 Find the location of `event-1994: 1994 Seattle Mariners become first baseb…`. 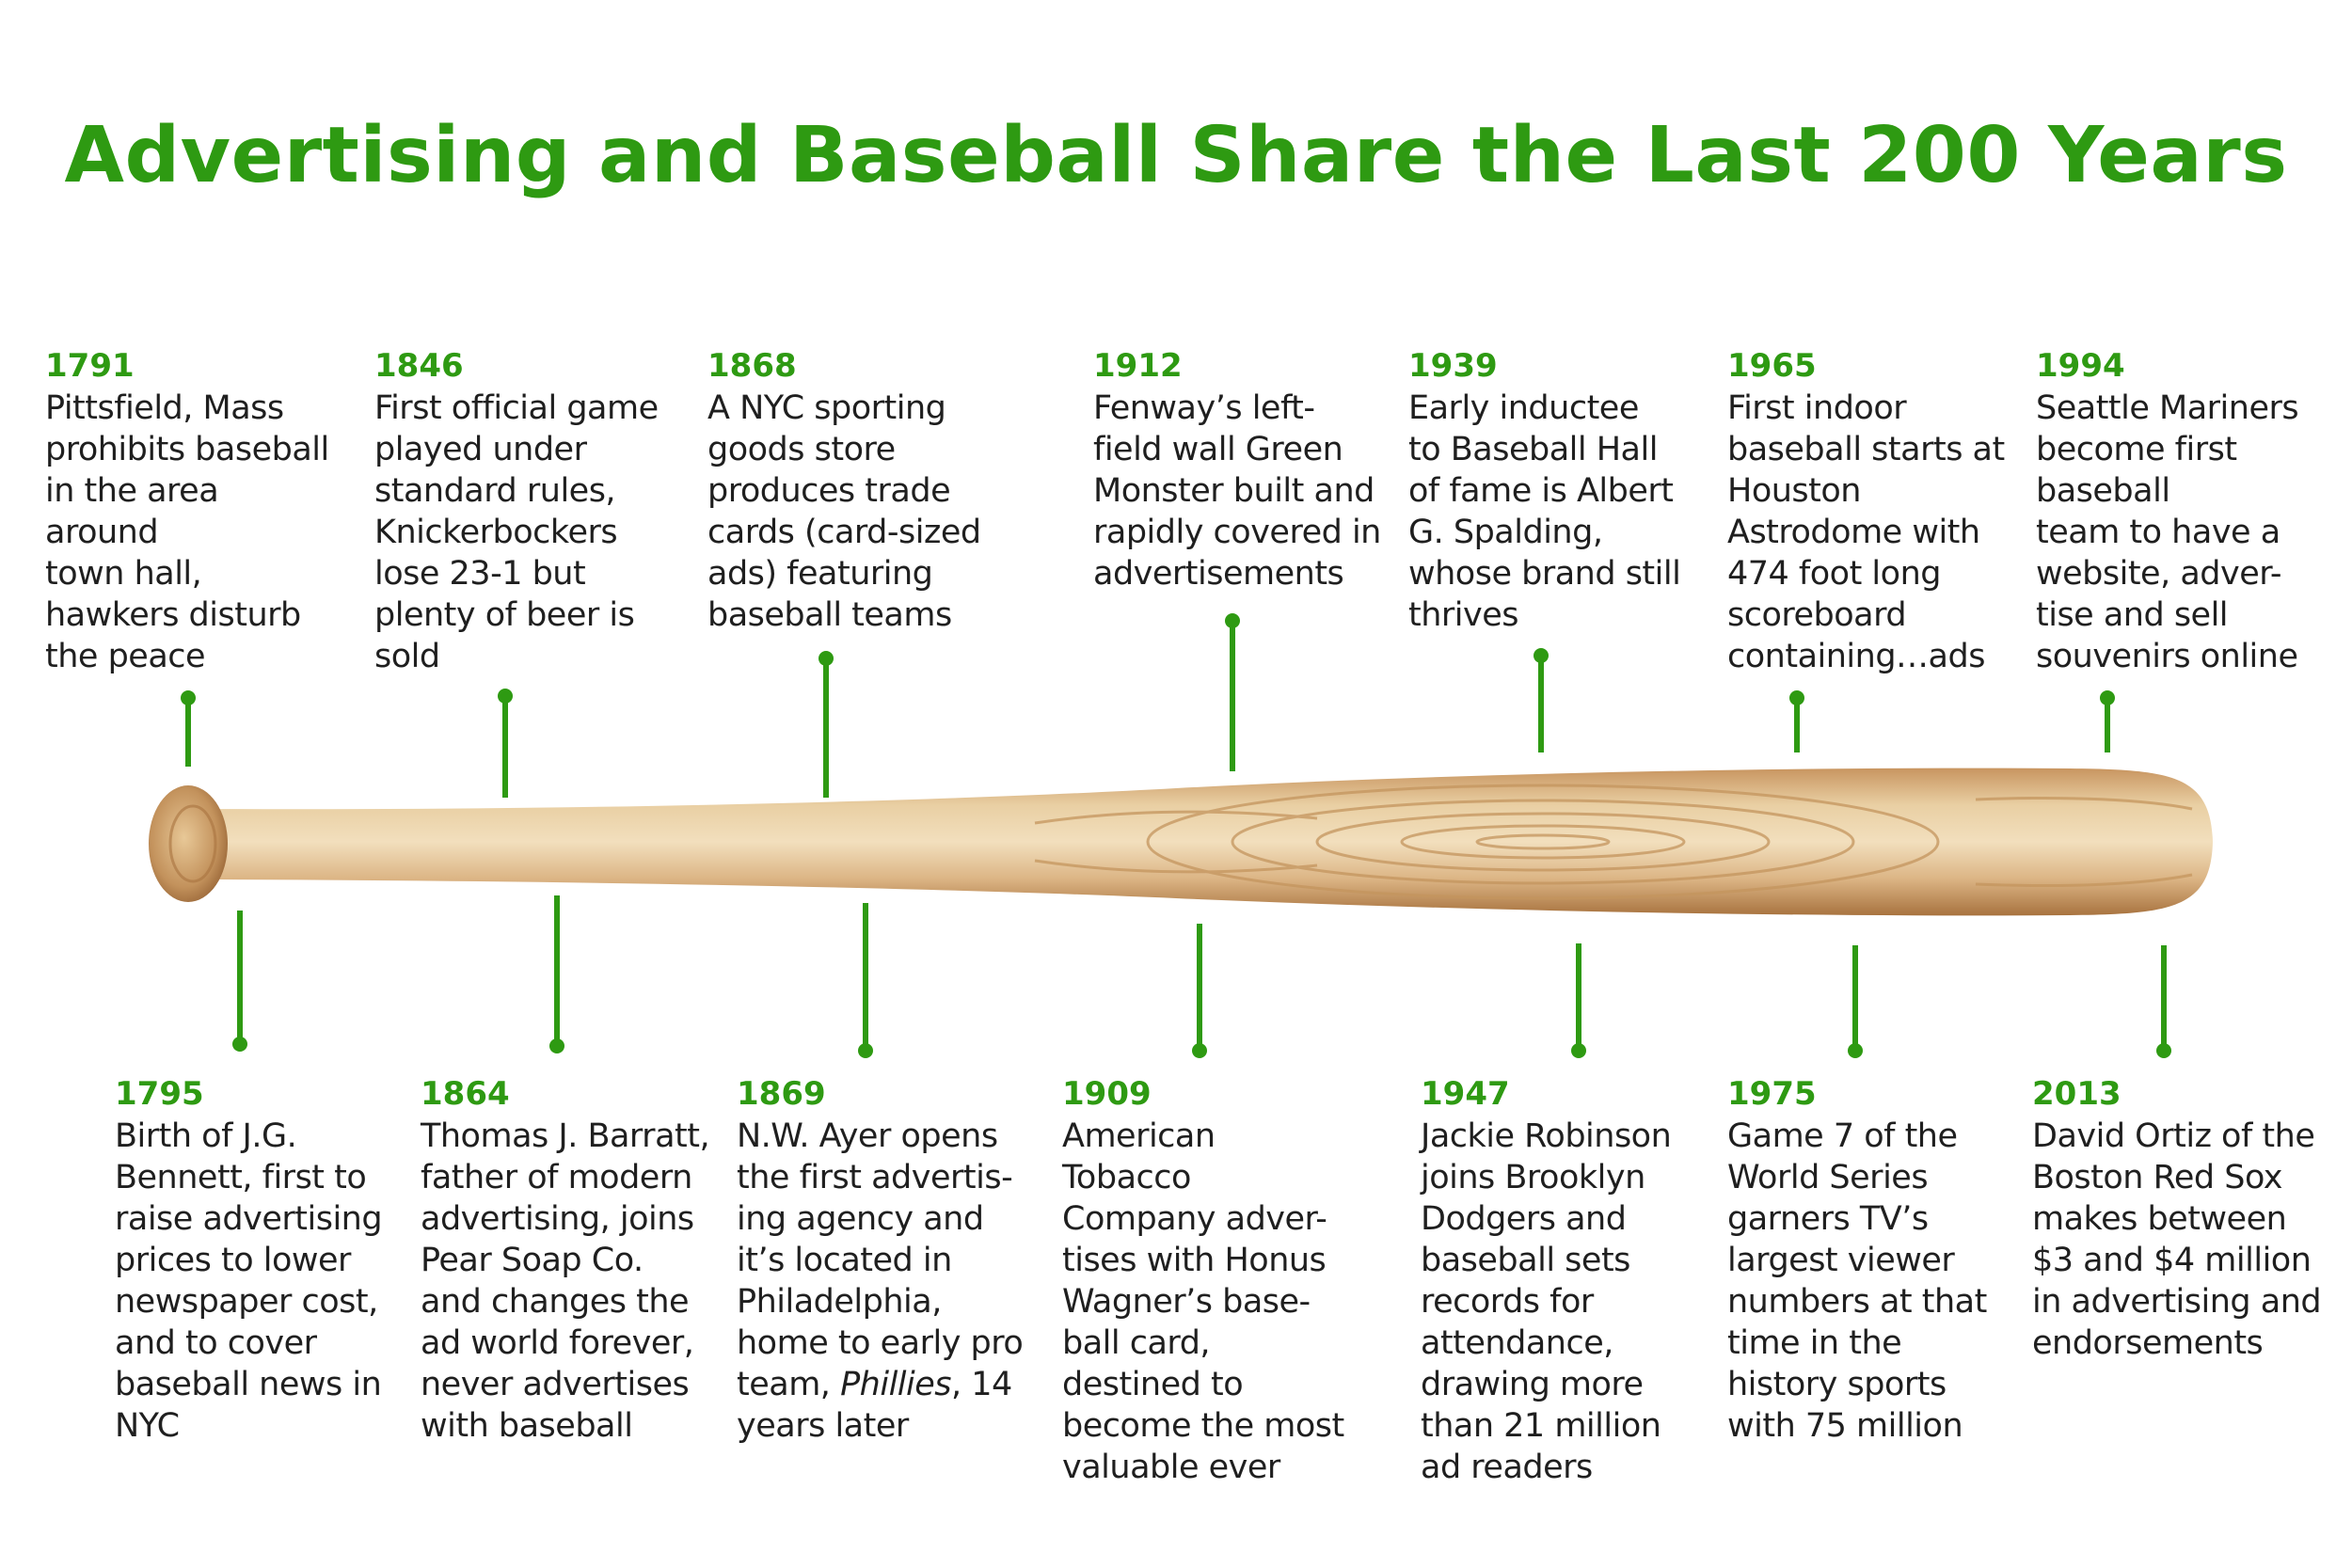

event-1994: 1994 Seattle Mariners become first baseb… is located at coordinates (2191, 512).